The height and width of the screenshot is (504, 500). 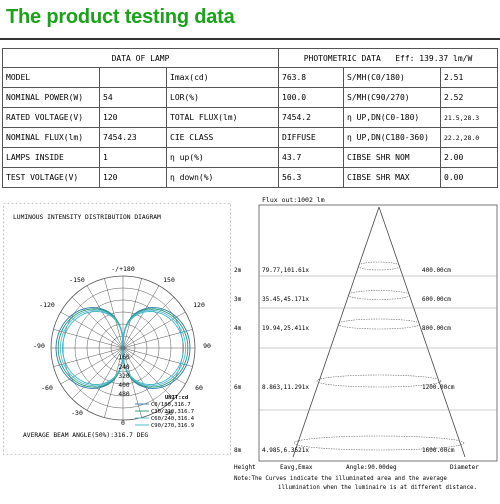 I want to click on angle-label: 60, so click(x=199, y=388).